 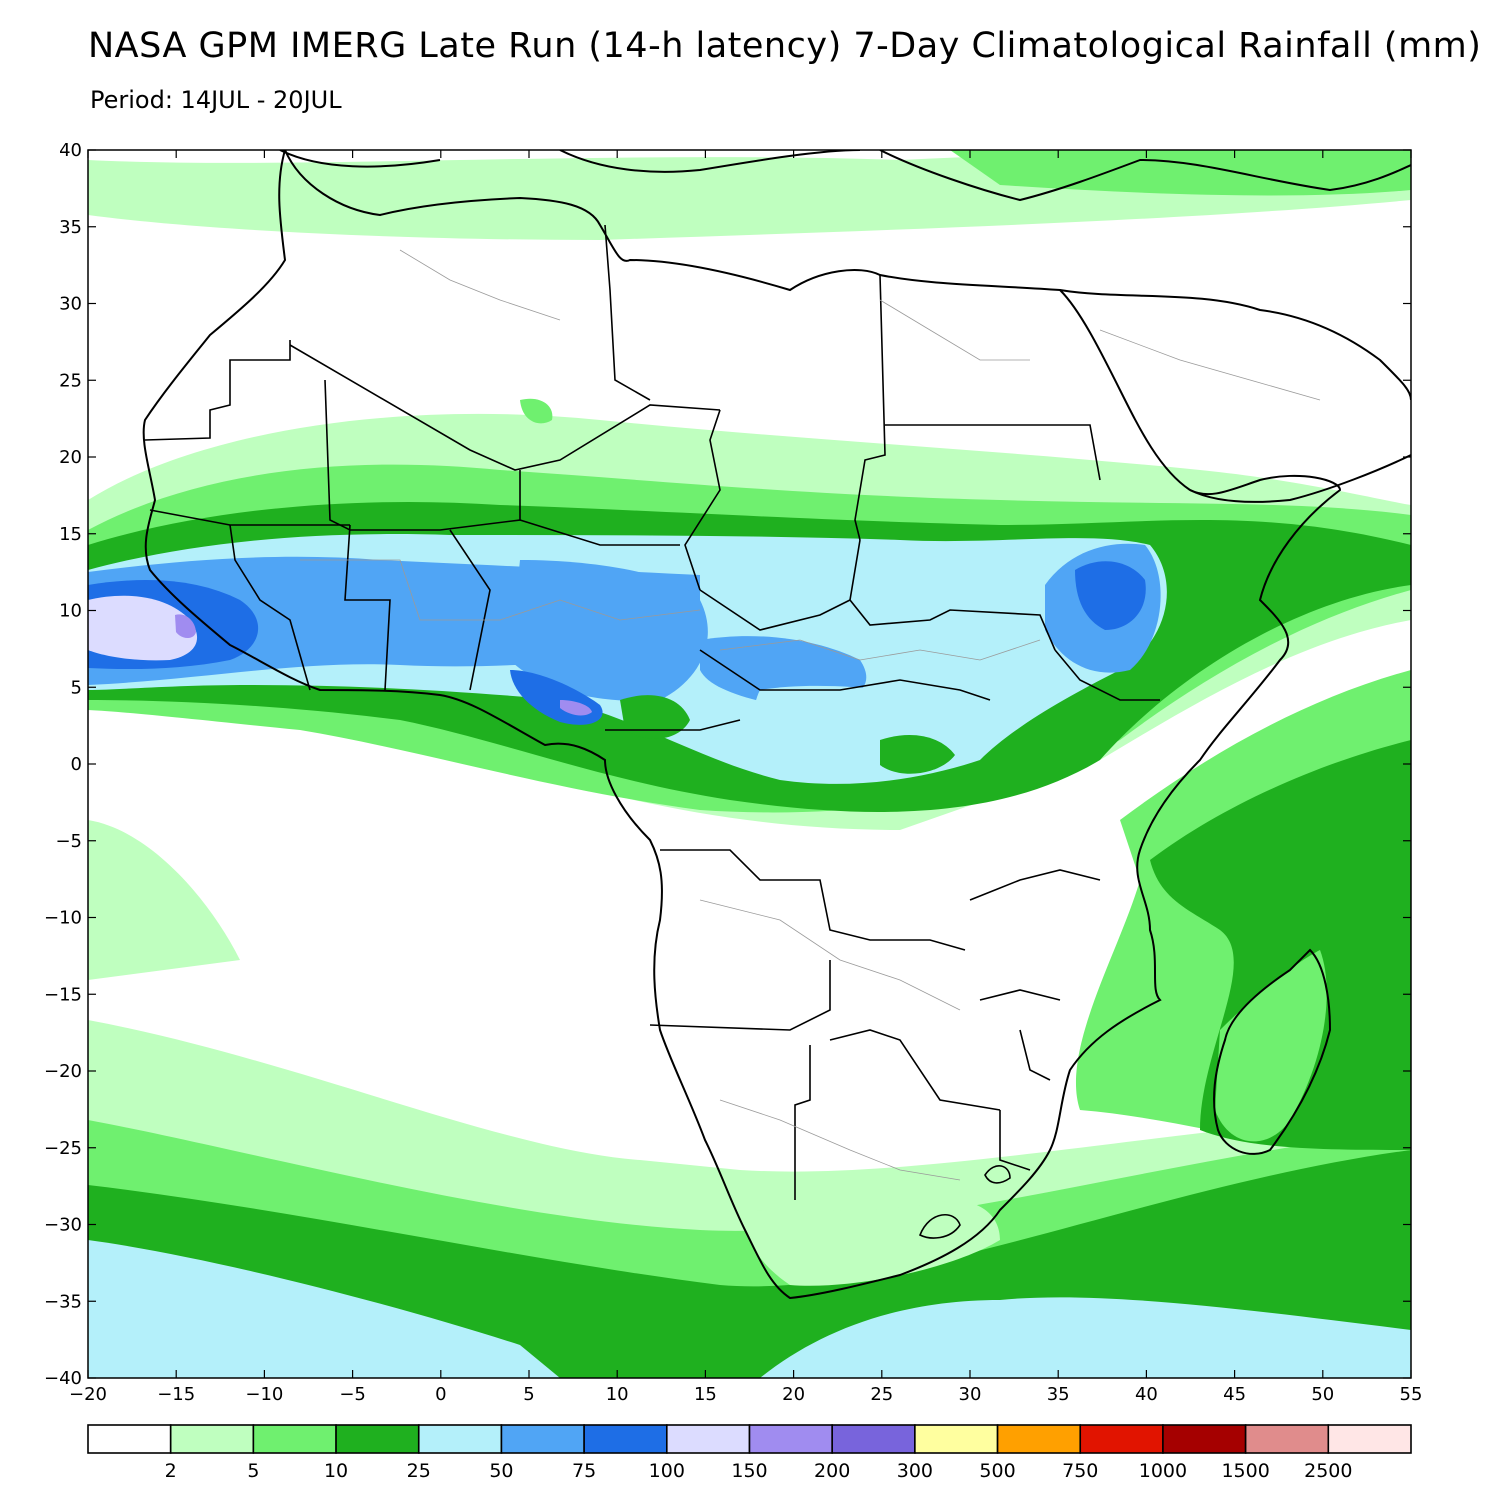 I want to click on x-tick-label: −20, so click(x=88, y=1394).